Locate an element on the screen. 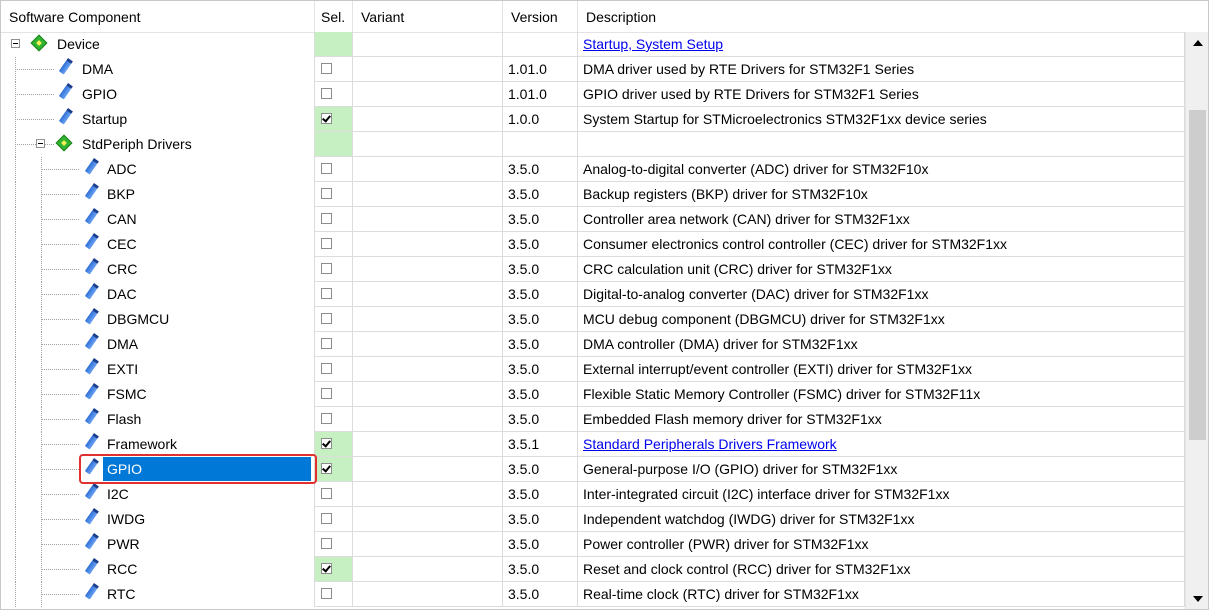 This screenshot has width=1209, height=610. header-version: Version is located at coordinates (540, 16).